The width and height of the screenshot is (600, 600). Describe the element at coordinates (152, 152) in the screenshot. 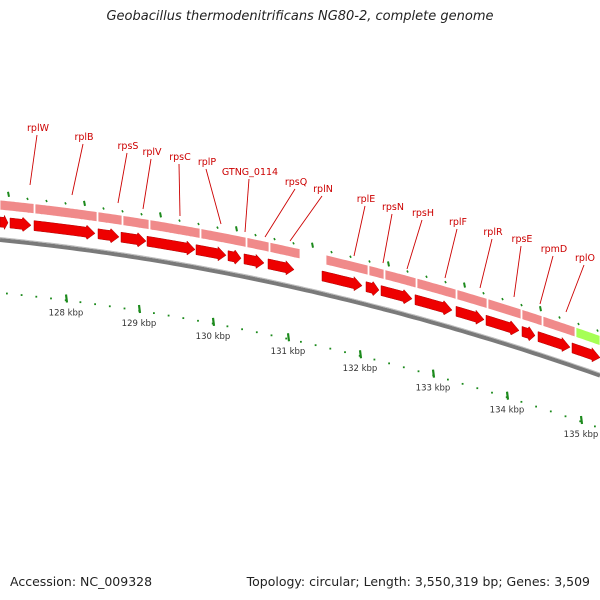

I see `gene-label-rplv: rplV` at that location.